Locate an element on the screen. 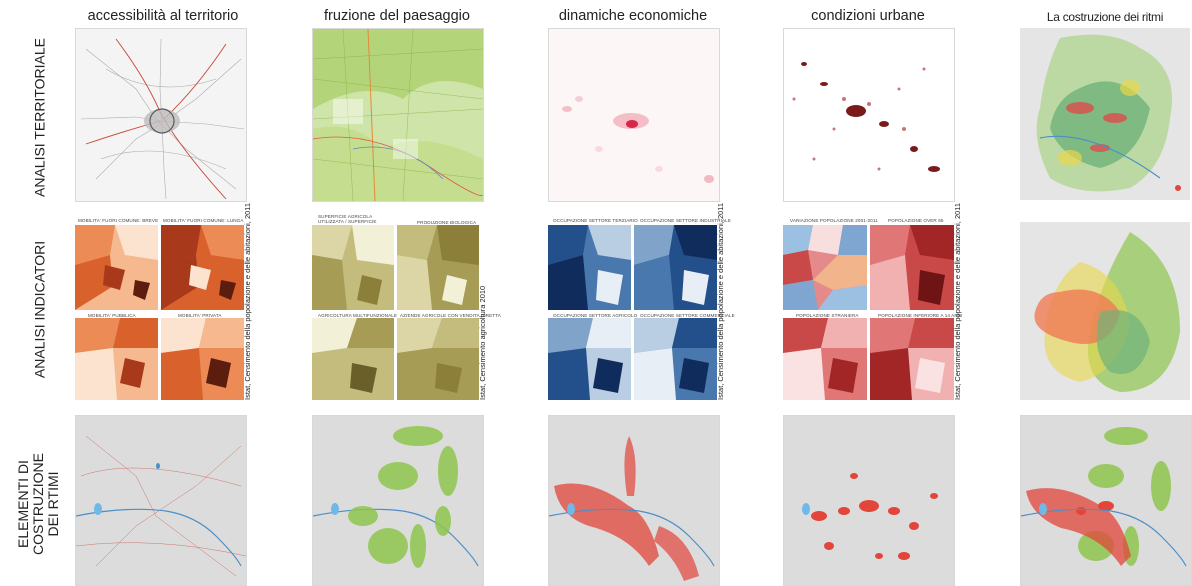  choropleth-urb-foreign is located at coordinates (825, 359).